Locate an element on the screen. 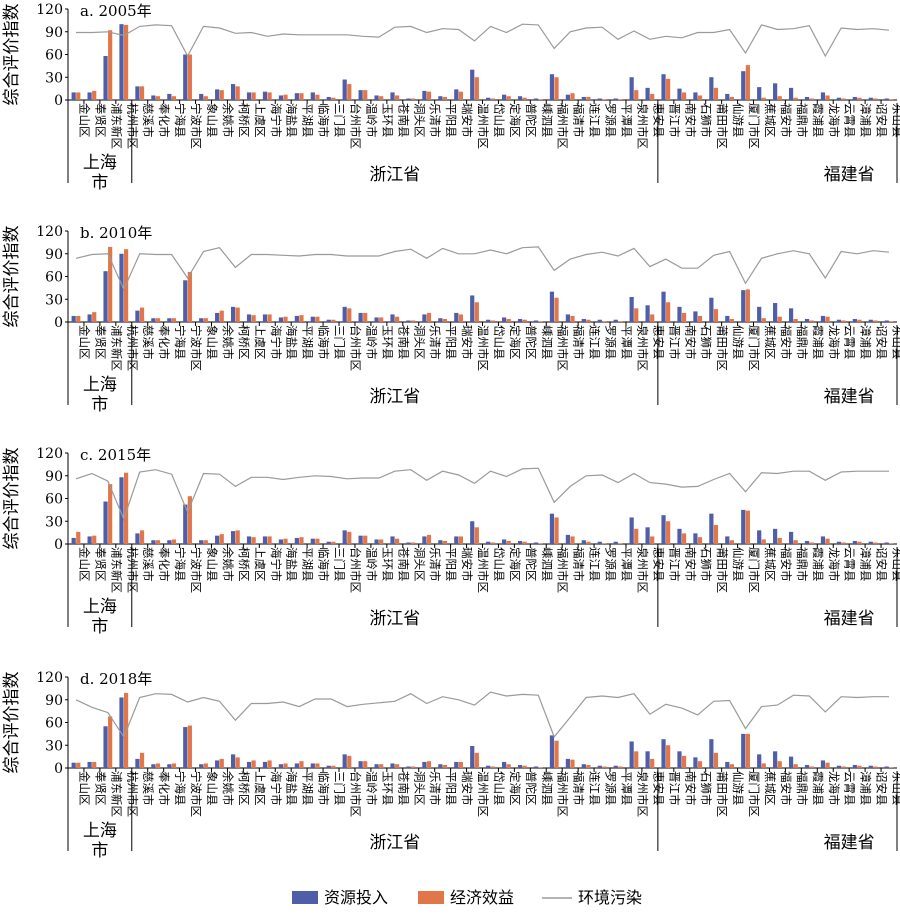 Image resolution: width=900 pixels, height=918 pixels. y-tick-label: 120 is located at coordinates (49, 10).